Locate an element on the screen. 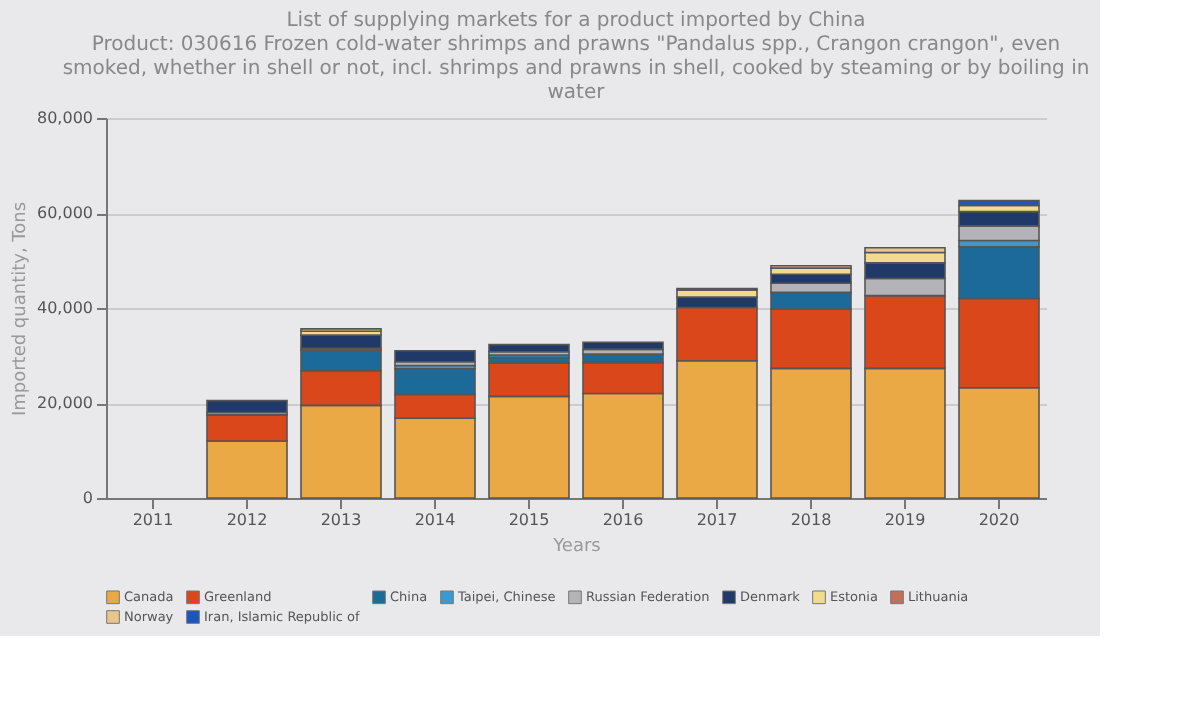 This screenshot has width=1198, height=720. y-tick-label: 0 is located at coordinates (87, 498).